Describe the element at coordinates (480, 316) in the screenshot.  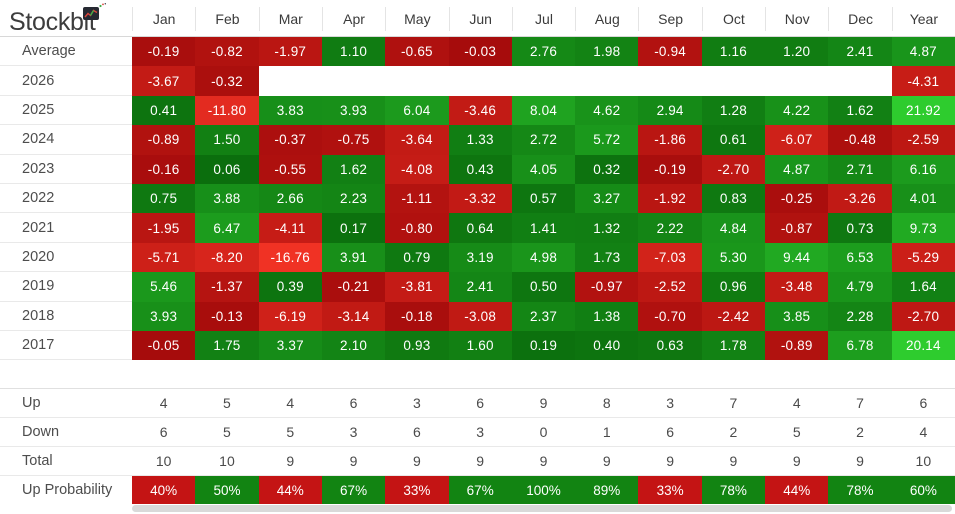
I see `heatmap-cell-2018-jun: -3.08` at that location.